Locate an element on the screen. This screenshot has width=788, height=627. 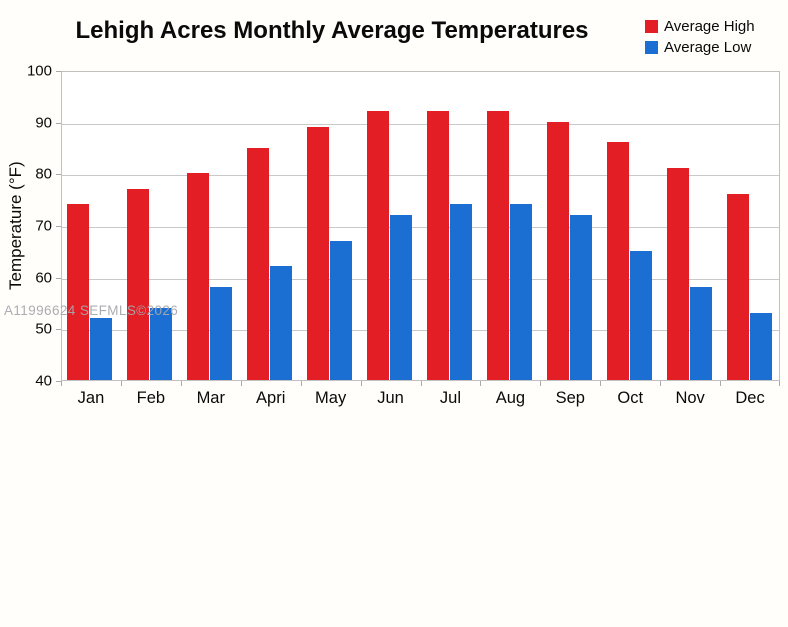
x-axis-tick-labels: Jan Feb Mar Apri May Jun Jul Aug Sep Oct Nov Dec is located at coordinates (420, 401).